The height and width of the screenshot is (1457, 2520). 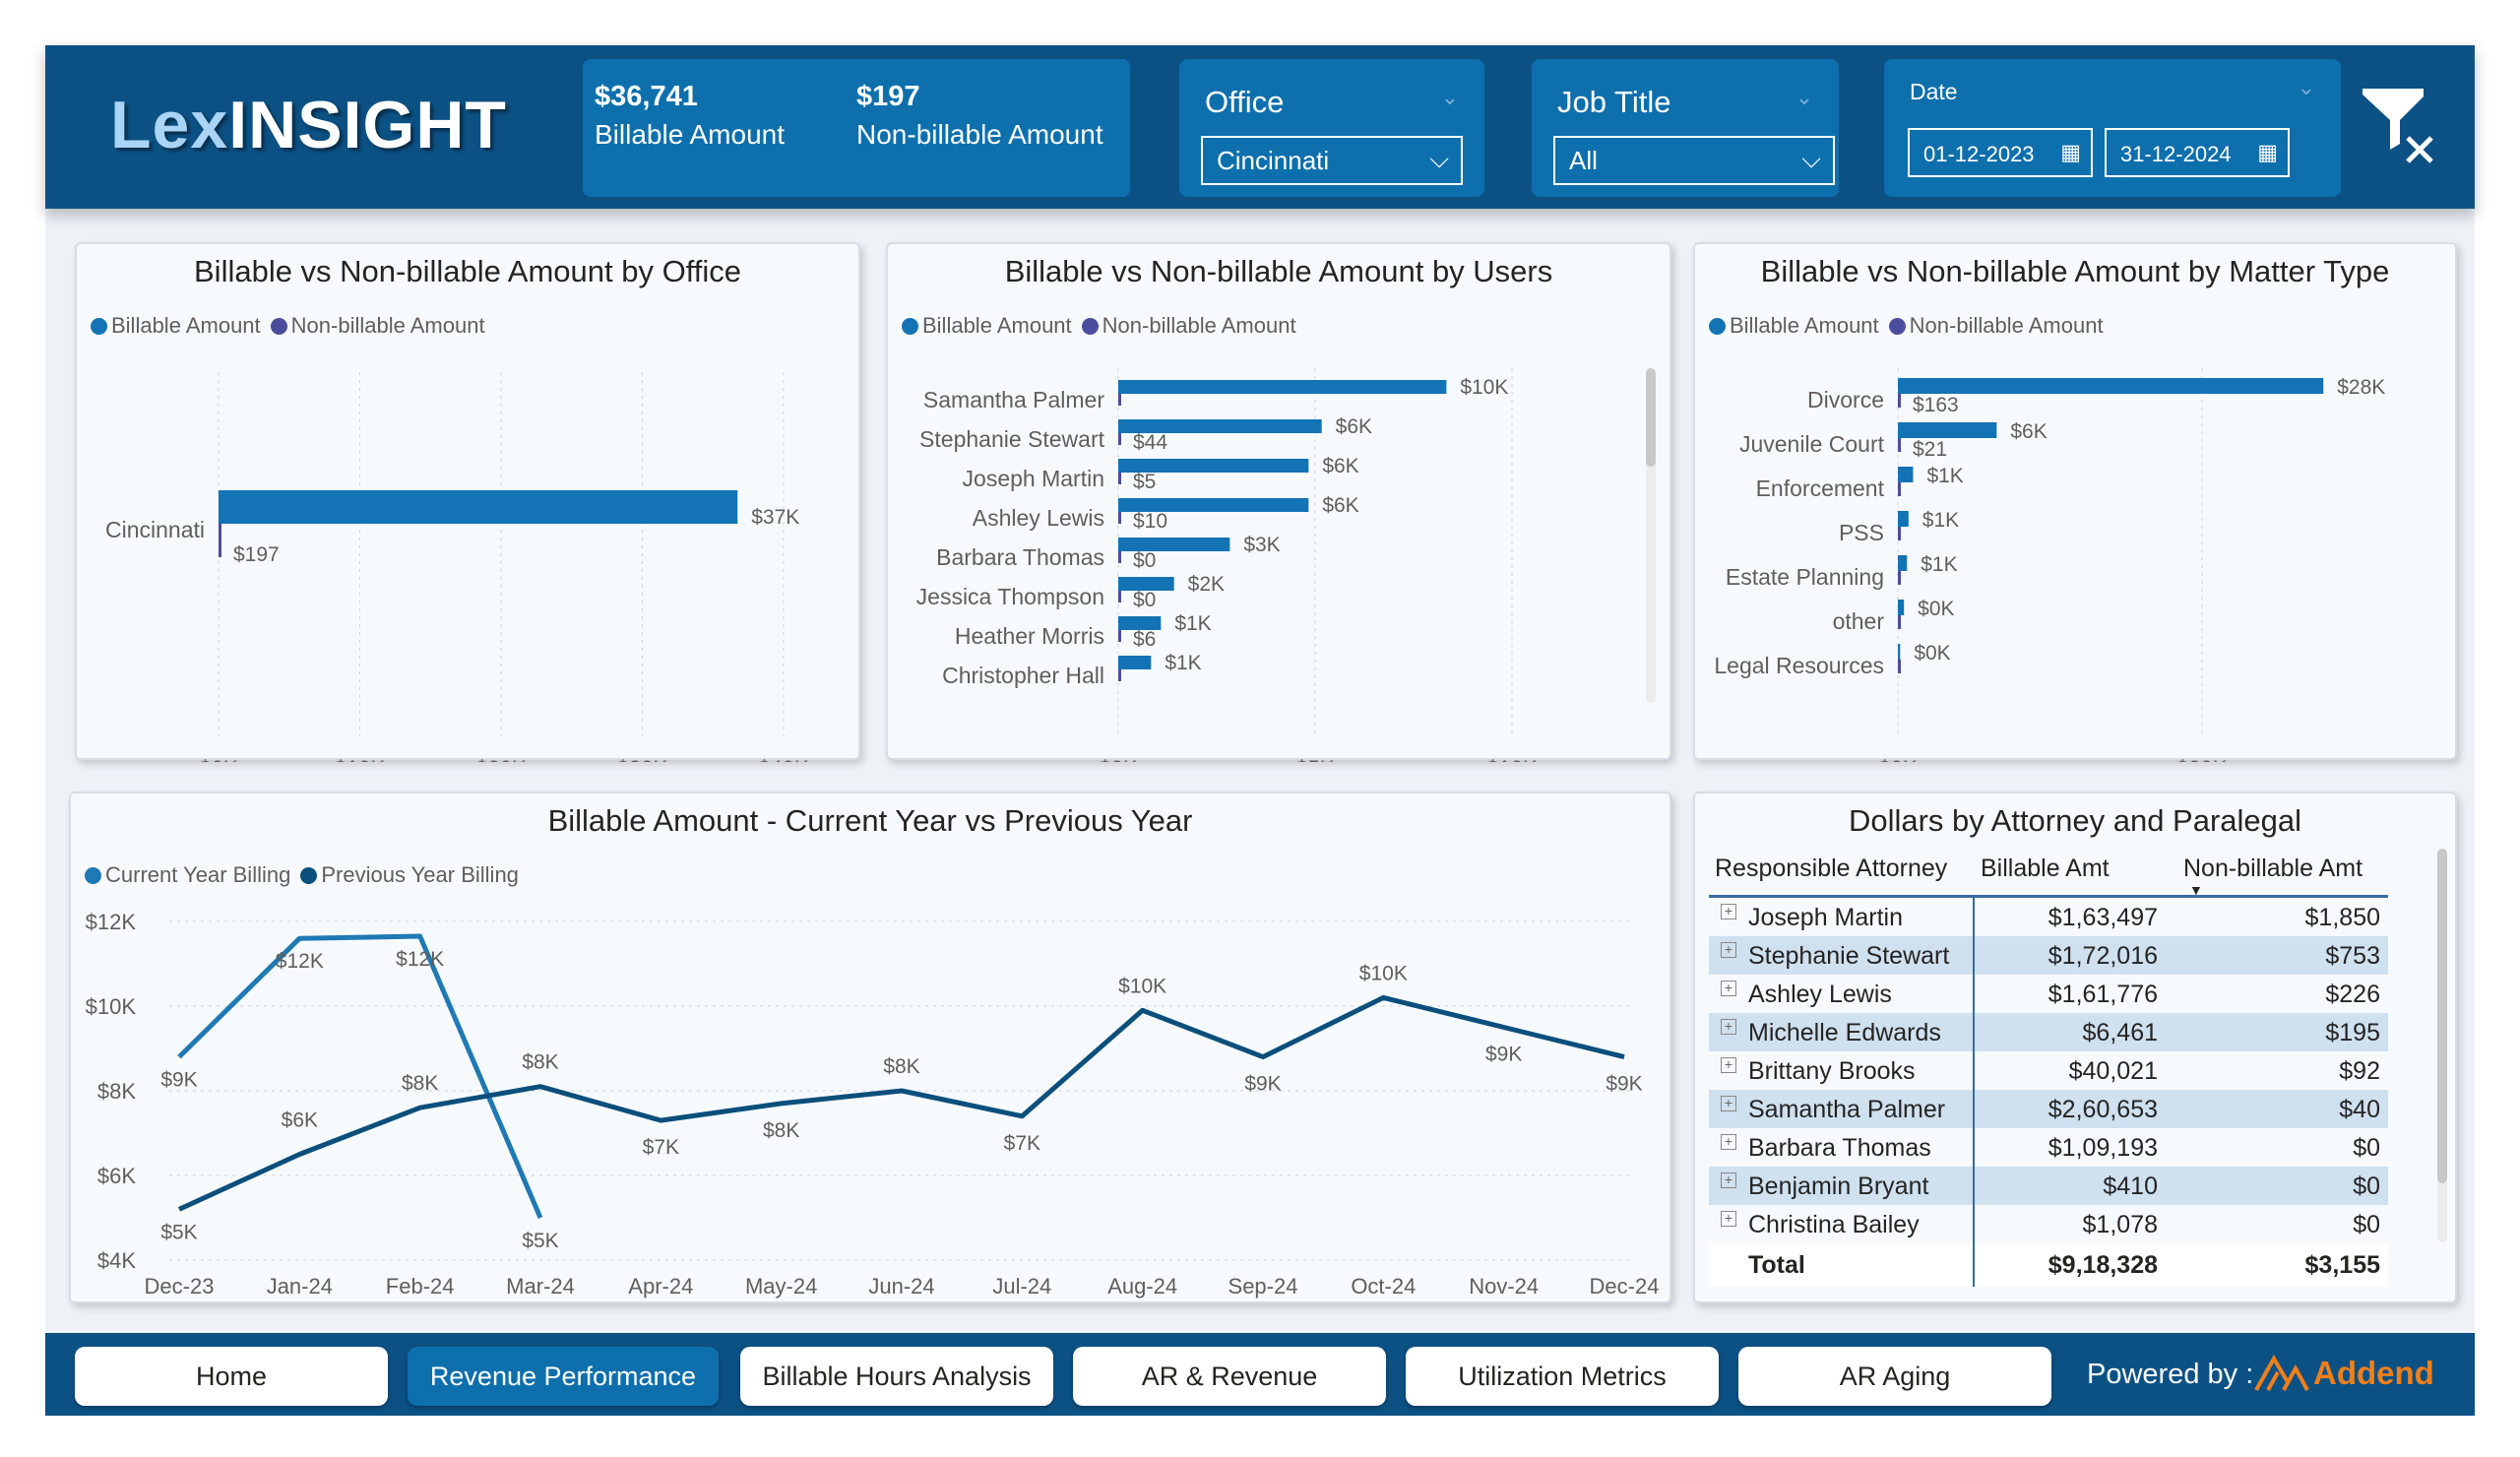 I want to click on col-billable-amt: Billable Amt, so click(x=2045, y=868).